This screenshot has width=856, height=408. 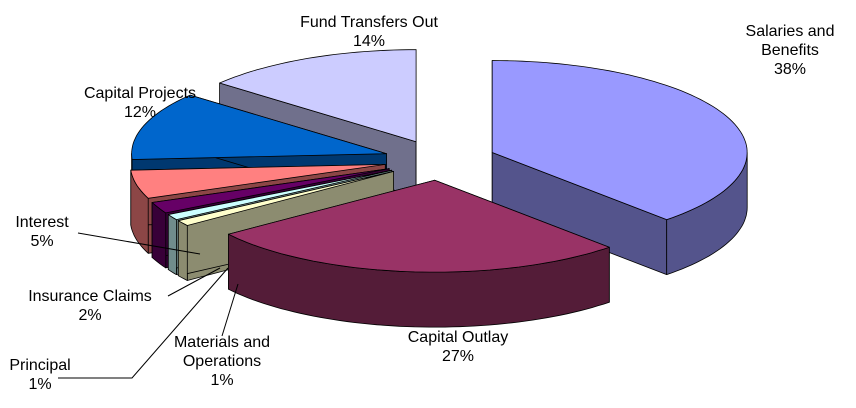 I want to click on slice-label: Capital Projects 12%, so click(x=140, y=103).